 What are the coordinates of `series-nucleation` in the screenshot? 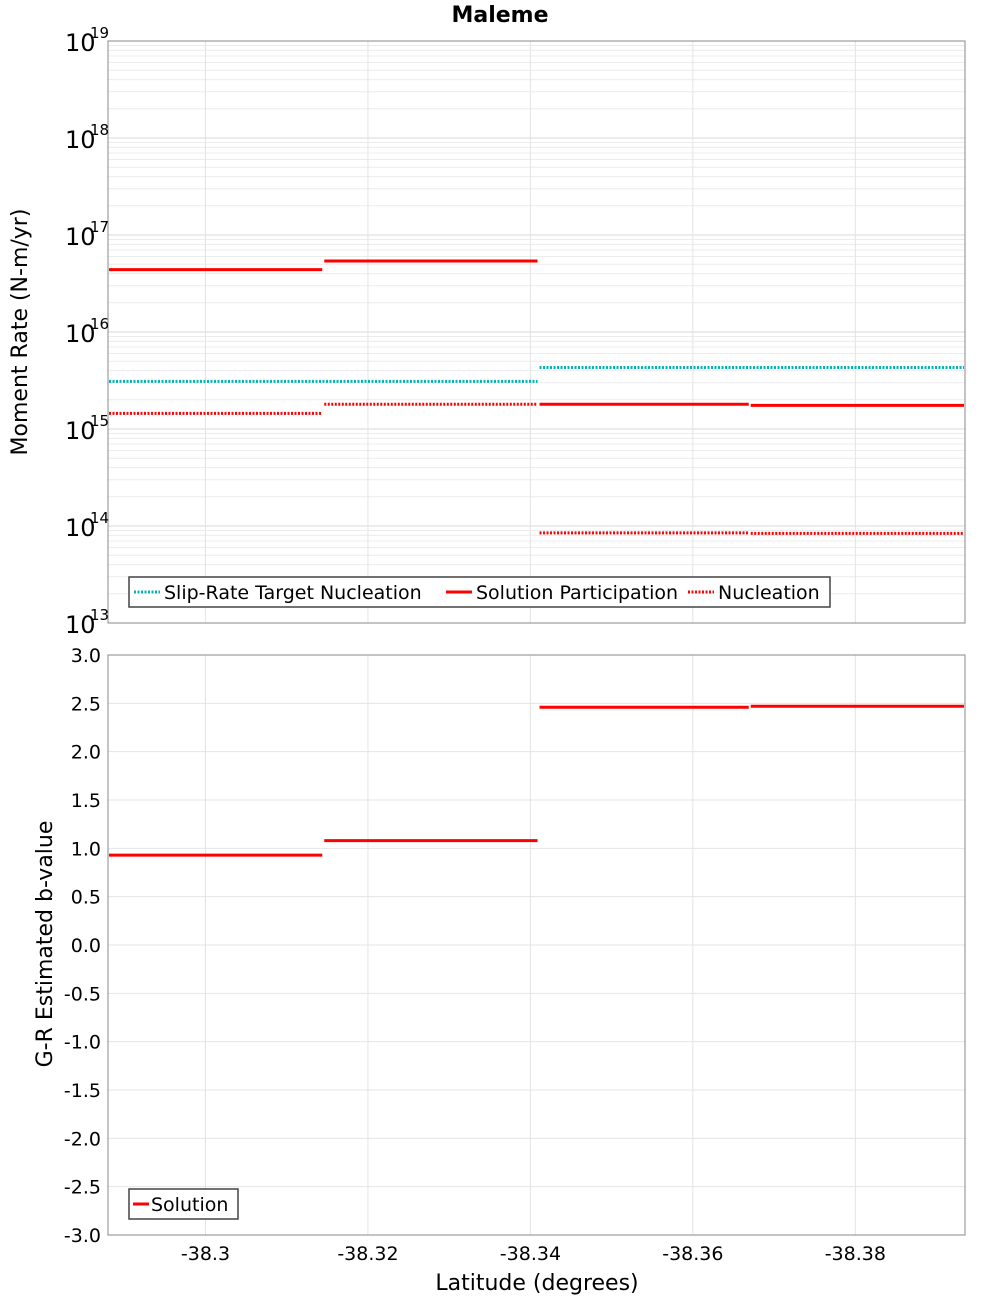 It's located at (536, 468).